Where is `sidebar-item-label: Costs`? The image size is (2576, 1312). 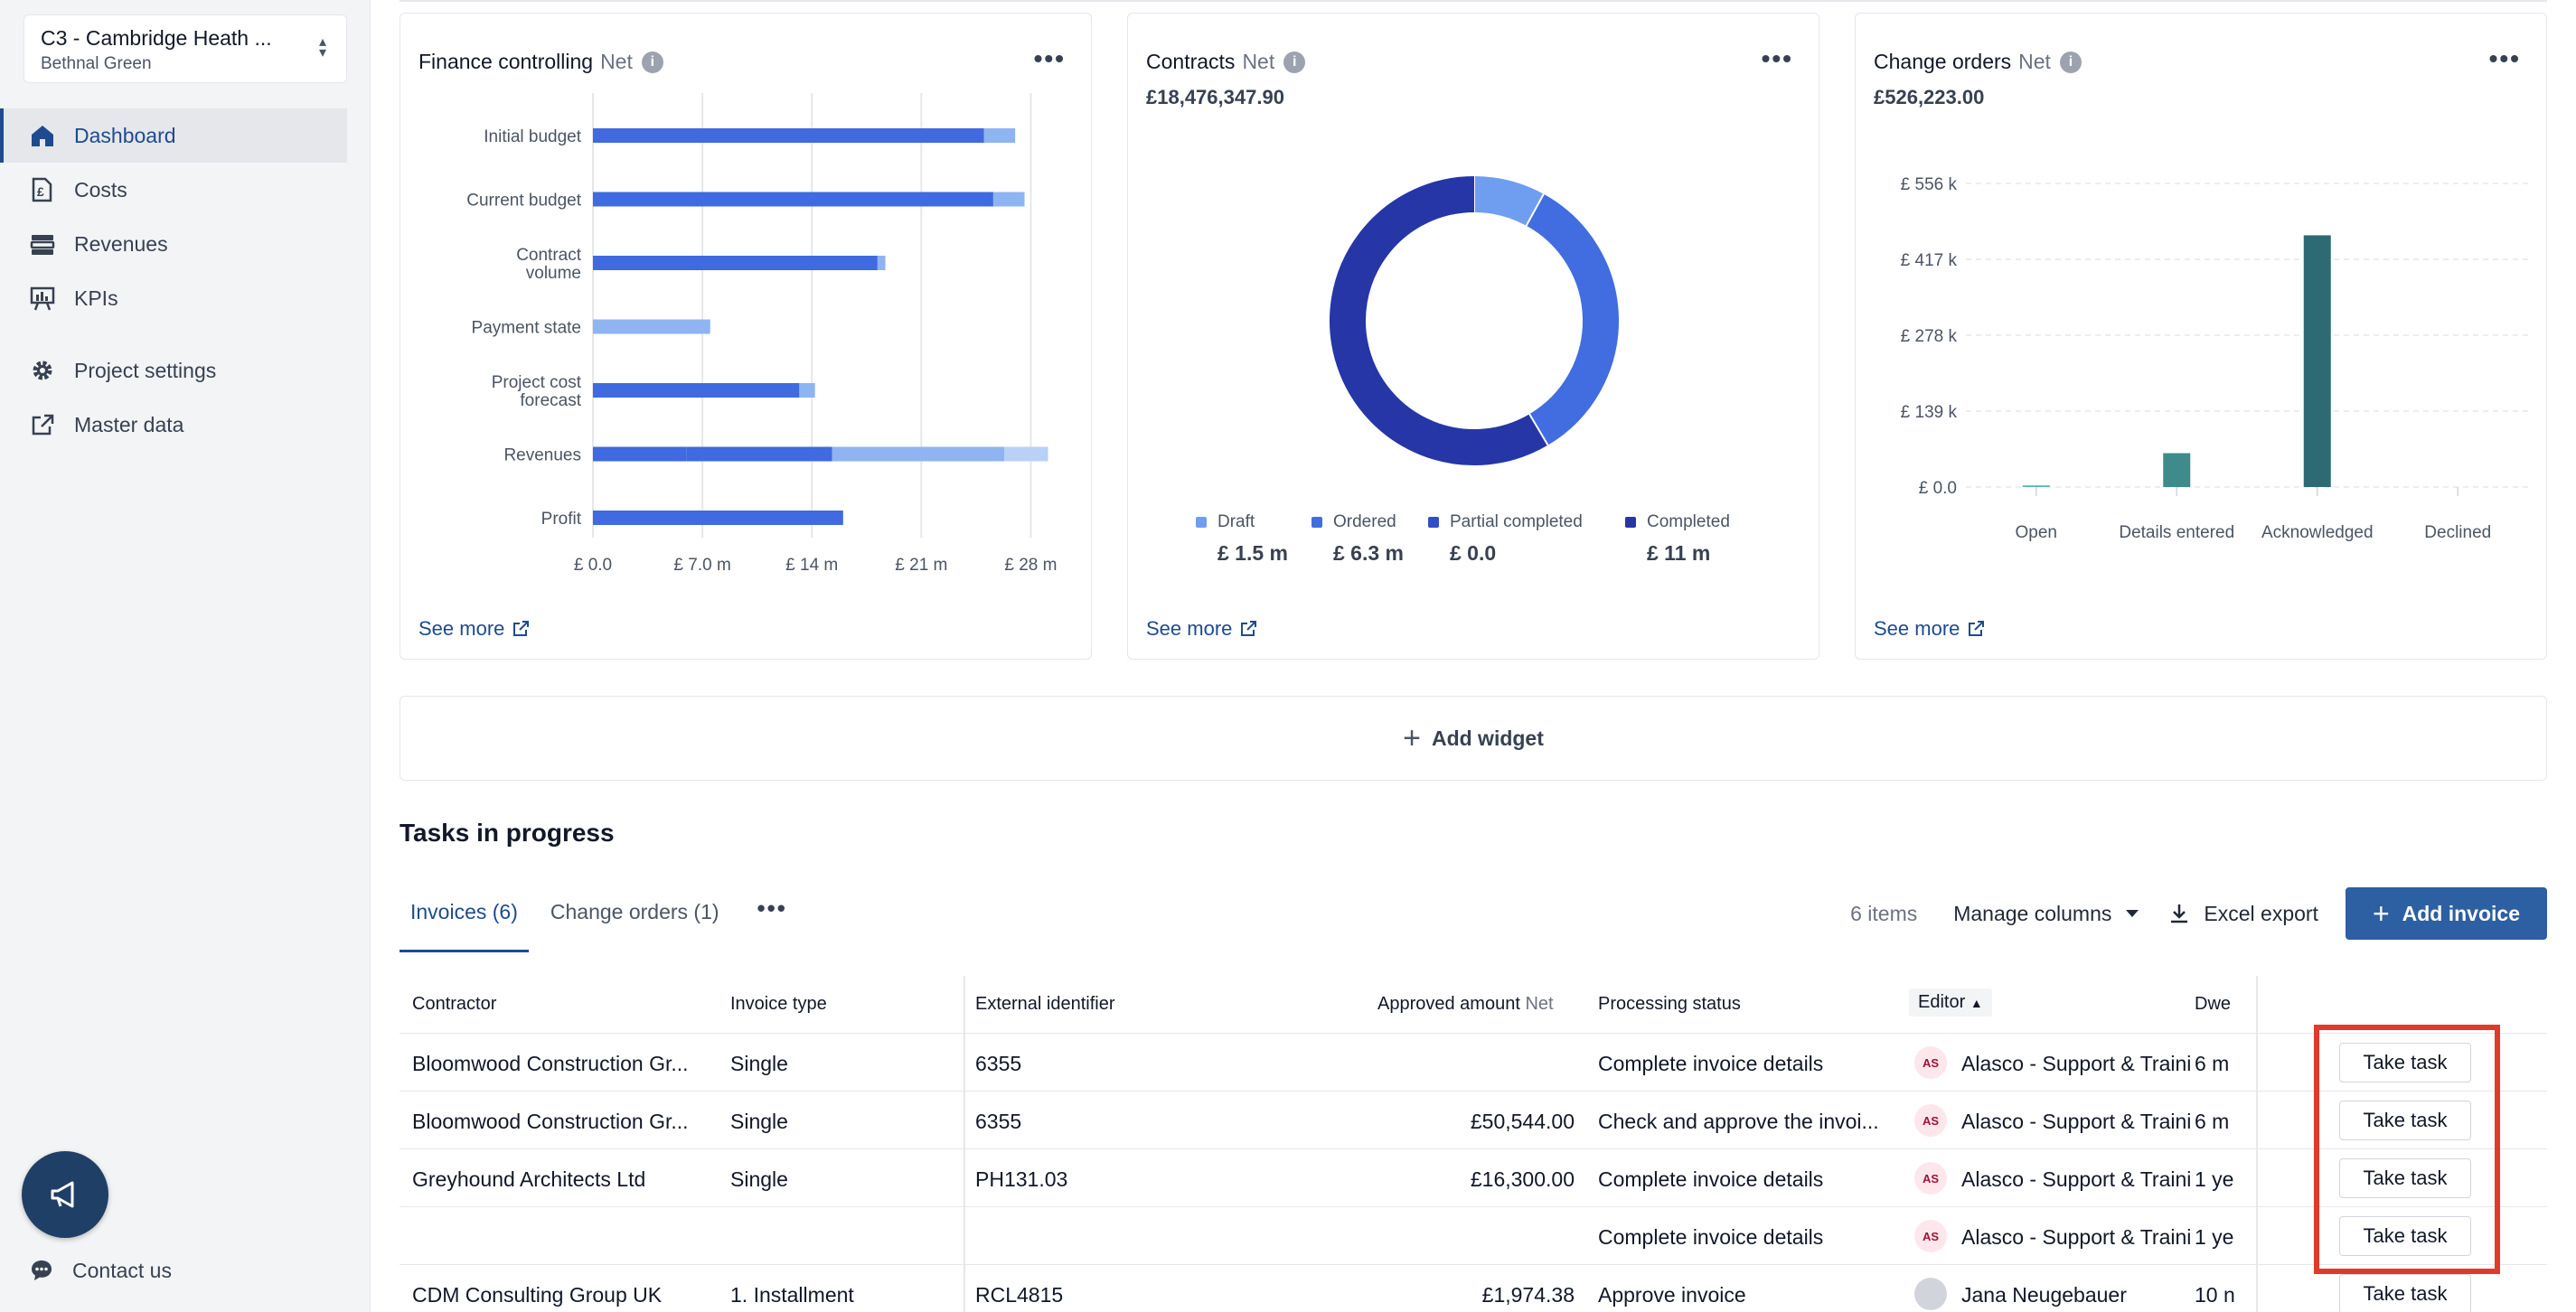
sidebar-item-label: Costs is located at coordinates (101, 189).